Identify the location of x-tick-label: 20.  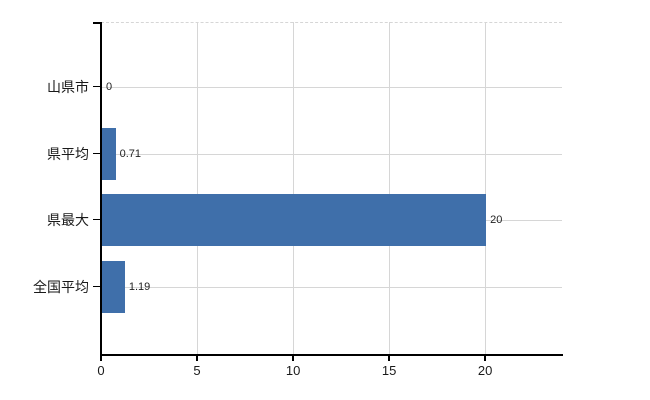
(485, 370).